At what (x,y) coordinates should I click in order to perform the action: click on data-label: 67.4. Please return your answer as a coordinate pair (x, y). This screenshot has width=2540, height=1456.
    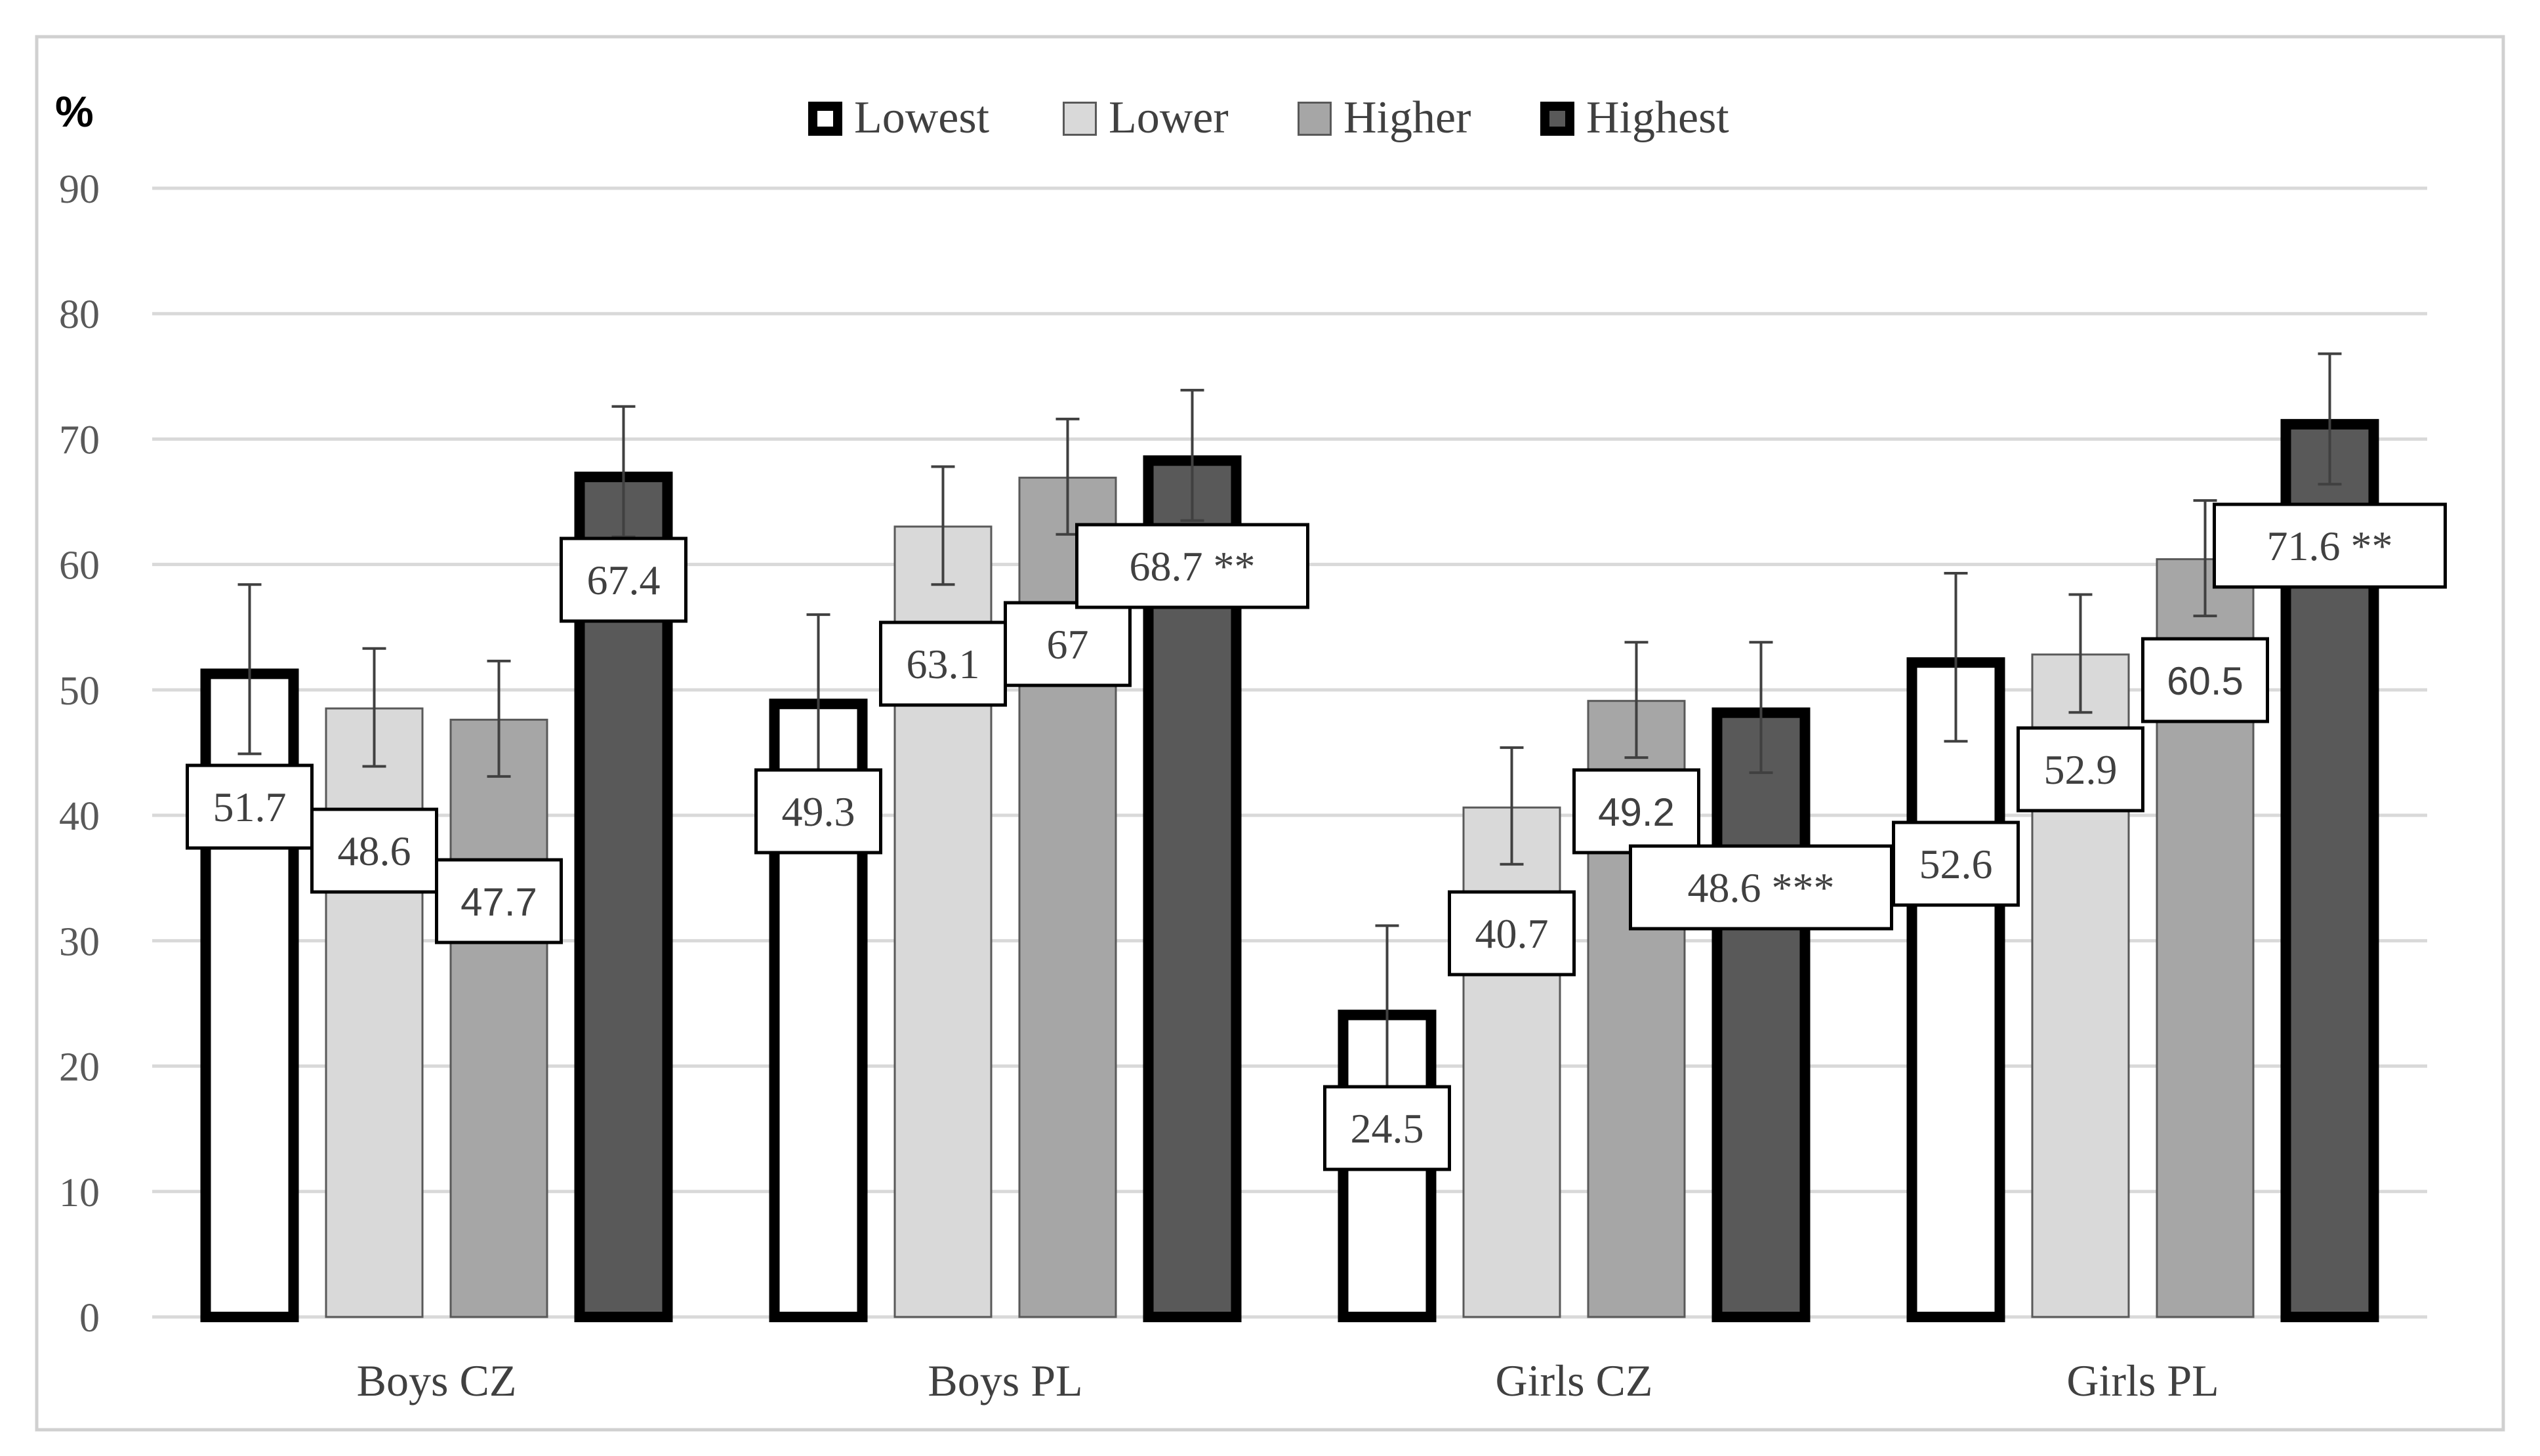
    Looking at the image, I should click on (623, 579).